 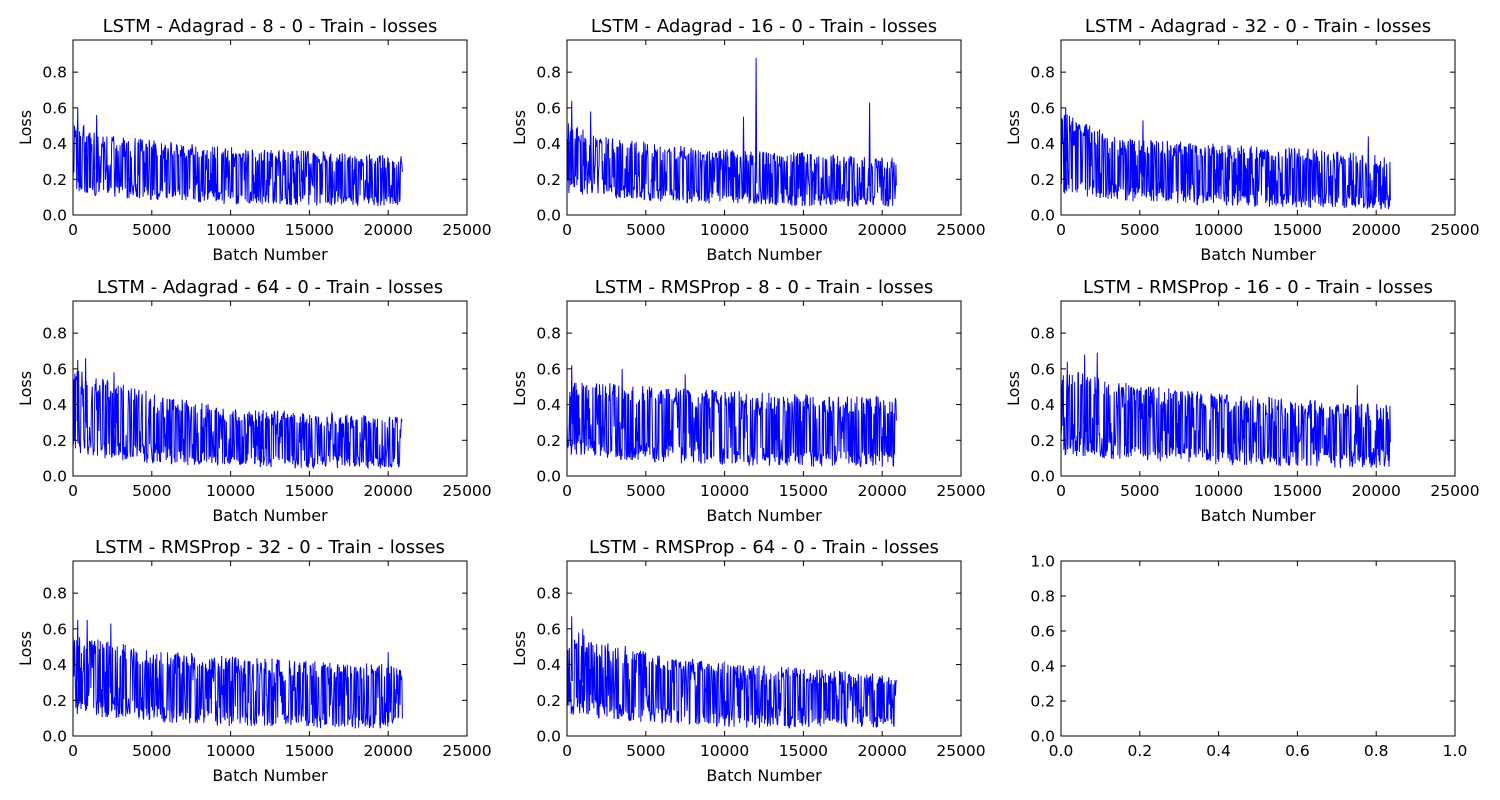 What do you see at coordinates (1218, 751) in the screenshot?
I see `x-tick-label: 0.4` at bounding box center [1218, 751].